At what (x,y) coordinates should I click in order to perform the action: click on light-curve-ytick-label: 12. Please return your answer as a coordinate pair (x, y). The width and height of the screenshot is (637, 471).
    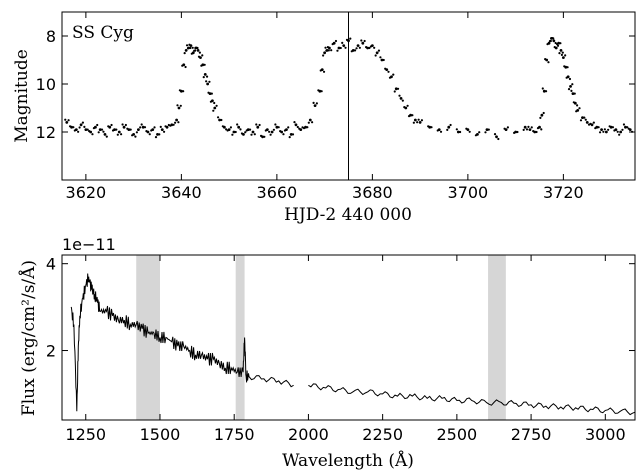
    Looking at the image, I should click on (46, 132).